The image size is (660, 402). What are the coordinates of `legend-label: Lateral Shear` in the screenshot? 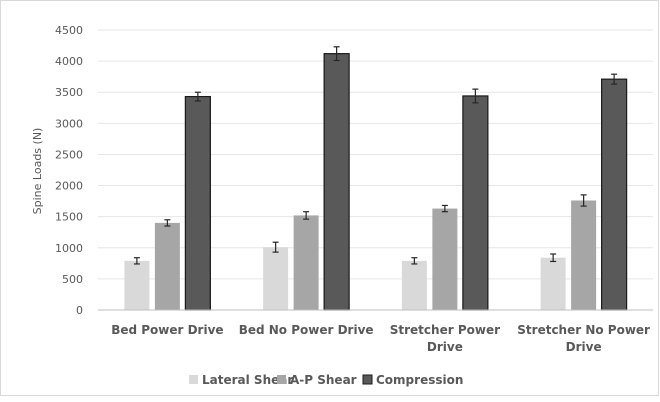 It's located at (247, 380).